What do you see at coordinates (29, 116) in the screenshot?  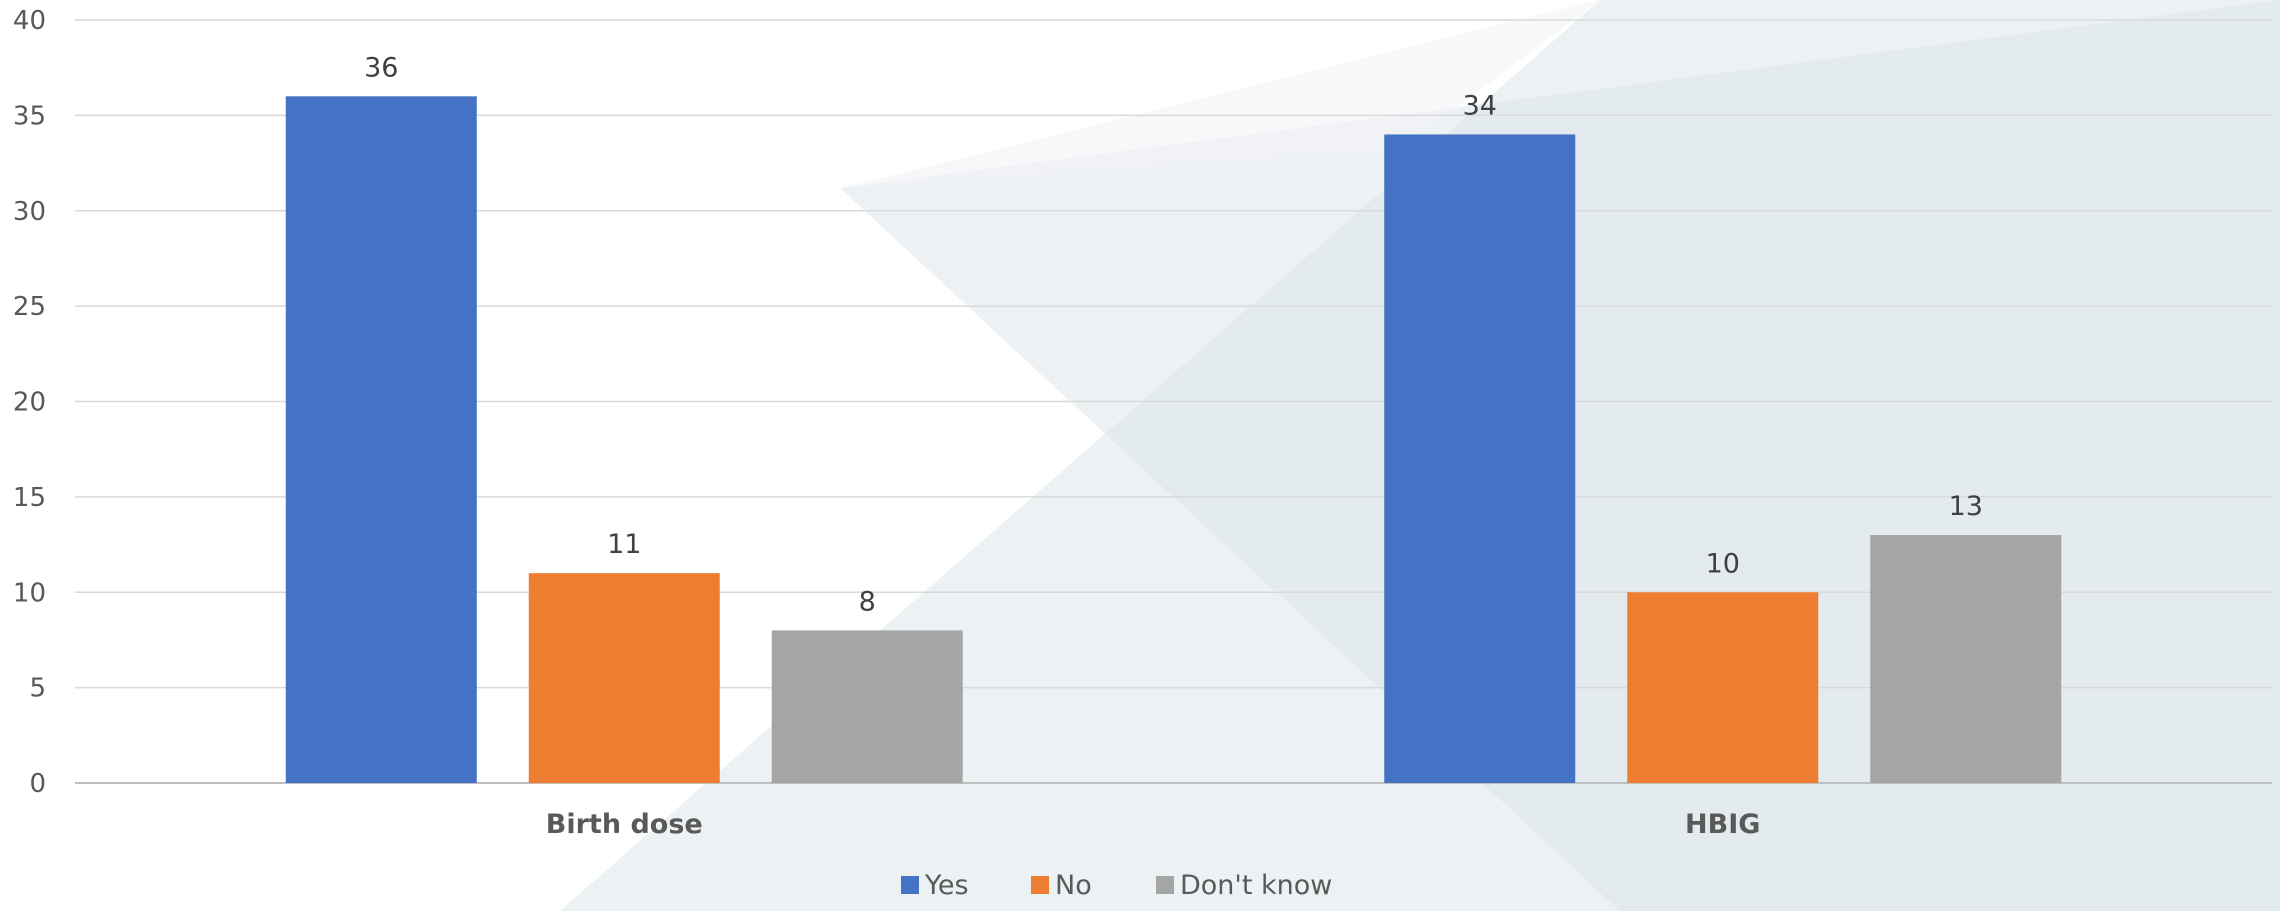 I see `y-tick-label: 35` at bounding box center [29, 116].